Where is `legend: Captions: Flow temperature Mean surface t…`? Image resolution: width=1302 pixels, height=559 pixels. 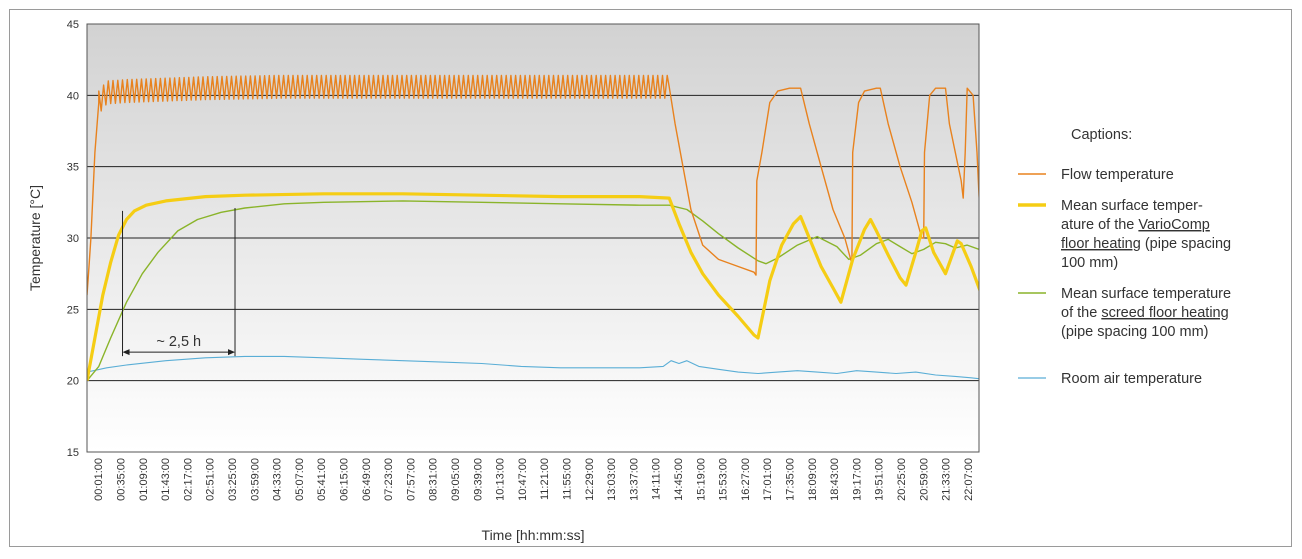
legend: Captions: Flow temperature Mean surface t… is located at coordinates (1124, 257).